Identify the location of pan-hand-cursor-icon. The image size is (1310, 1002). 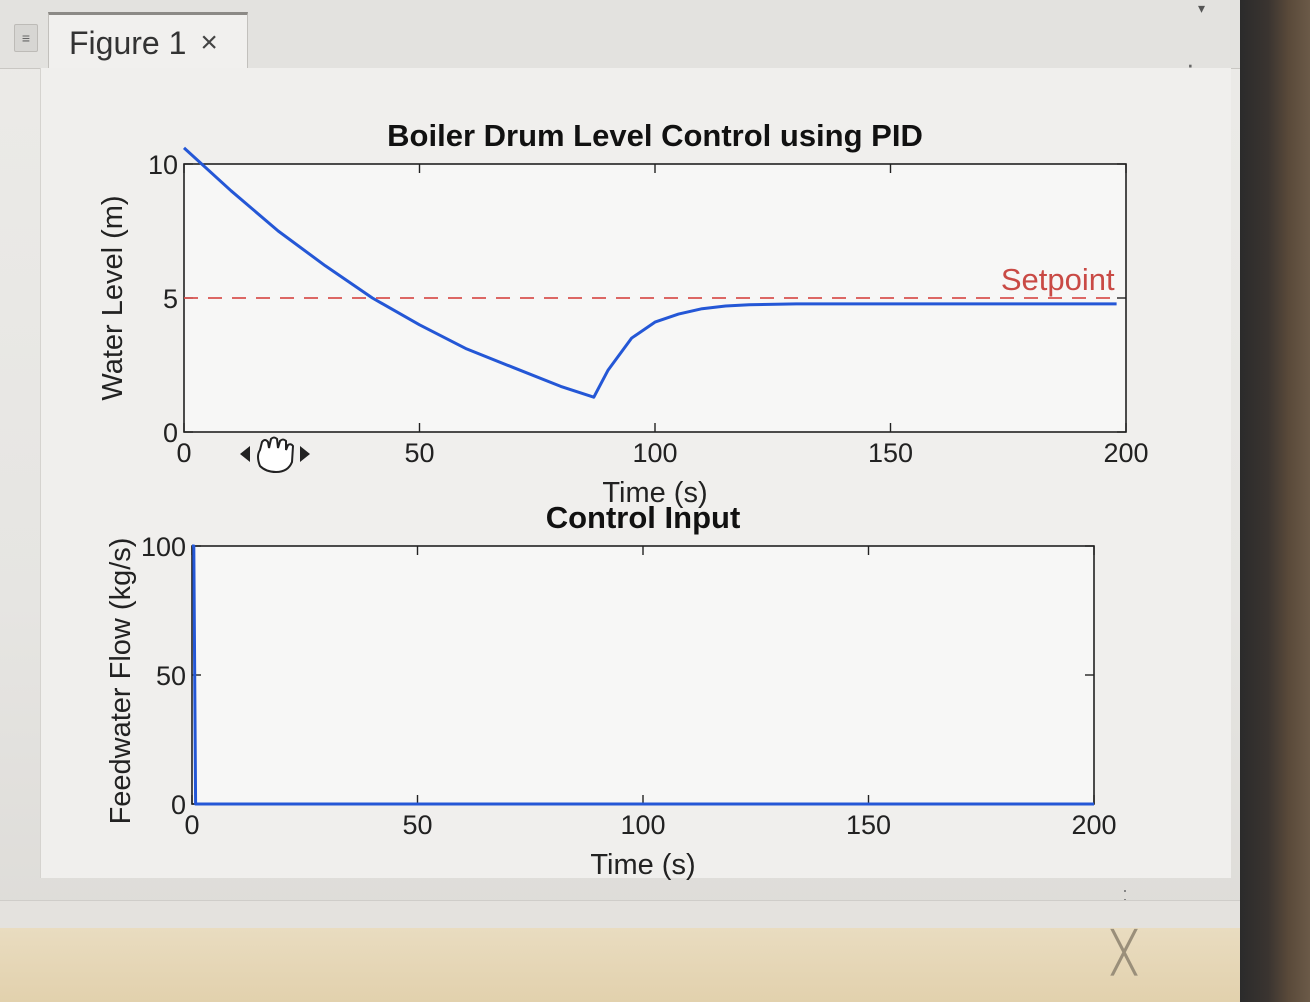
(275, 455).